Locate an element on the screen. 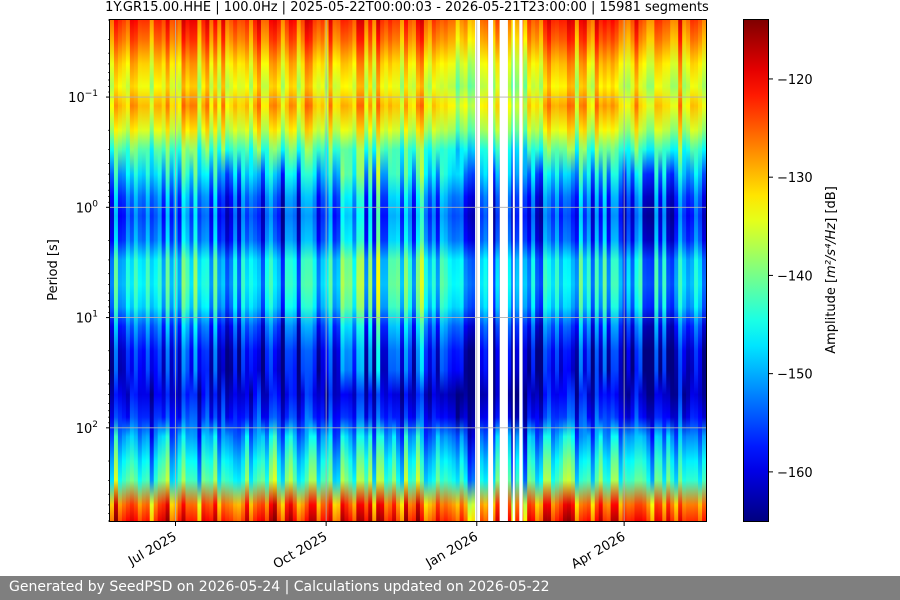 The width and height of the screenshot is (900, 600). colorbar: −120 −130 −140 −150 −160 is located at coordinates (778, 270).